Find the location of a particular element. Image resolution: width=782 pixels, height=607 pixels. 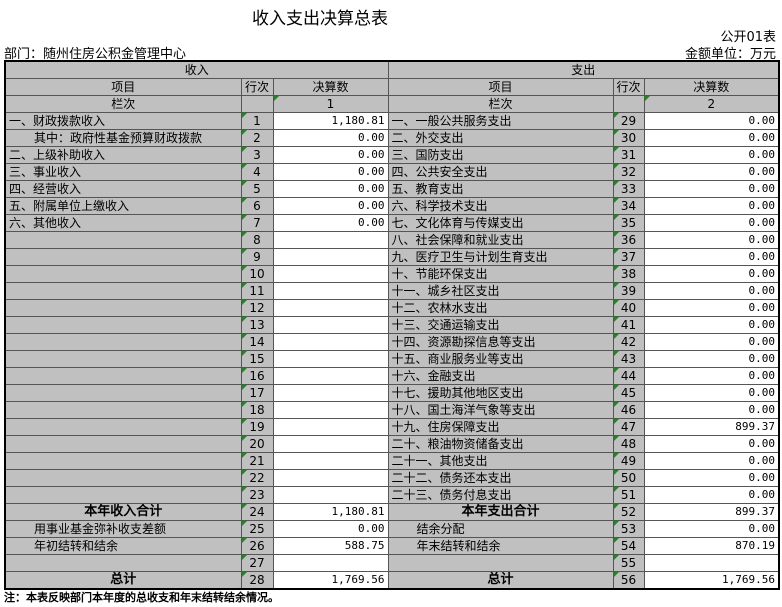

expense-line-no: 40 is located at coordinates (628, 308).